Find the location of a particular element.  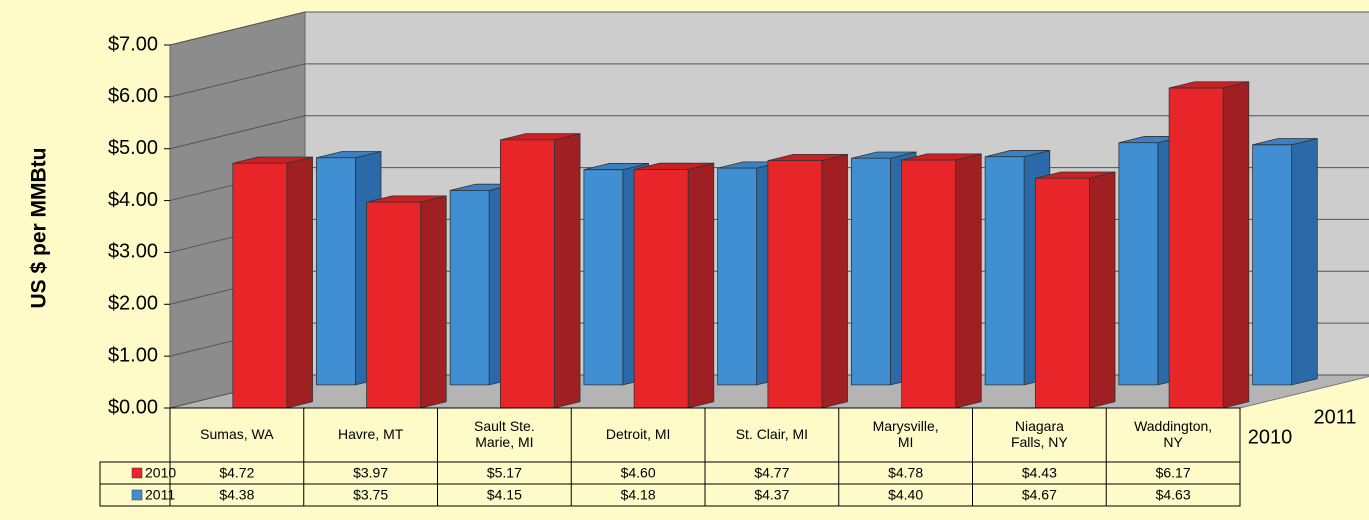

legend-label: 2011 is located at coordinates (160, 495).